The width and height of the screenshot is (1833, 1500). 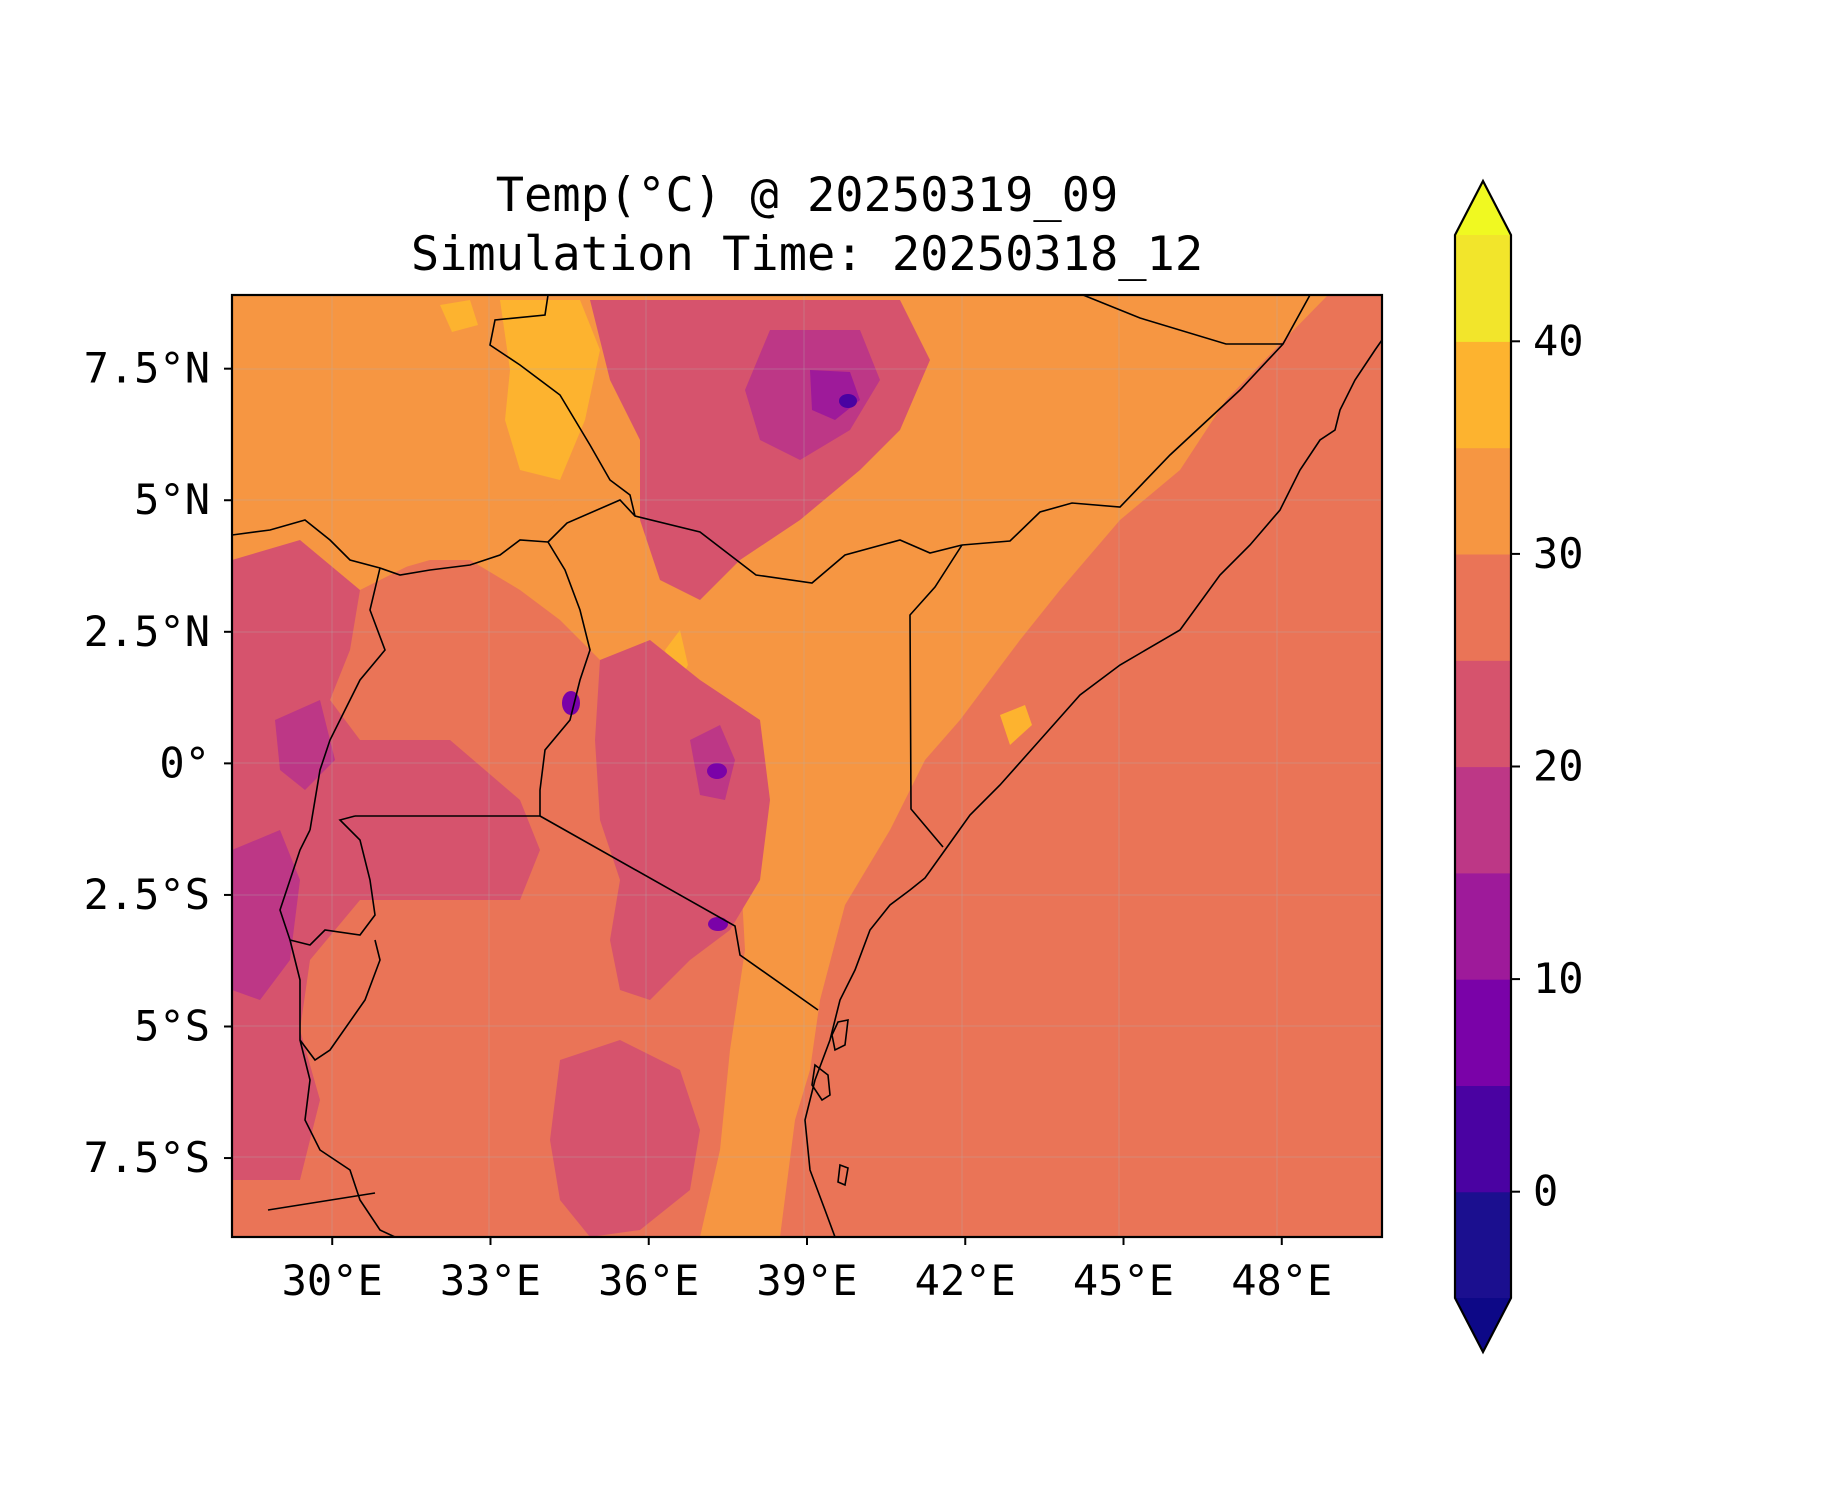 I want to click on pemba-island, so click(x=840, y=1035).